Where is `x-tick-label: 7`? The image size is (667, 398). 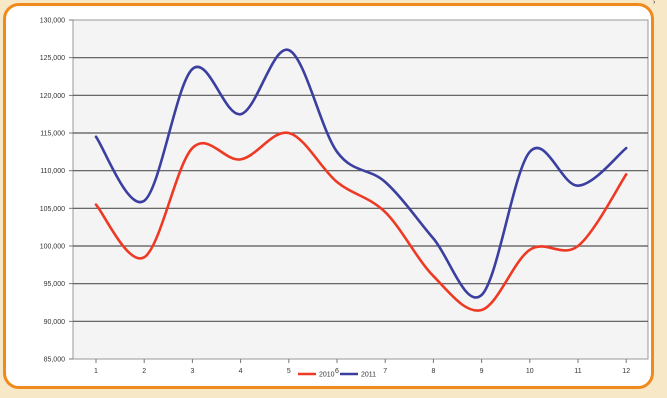 x-tick-label: 7 is located at coordinates (385, 371).